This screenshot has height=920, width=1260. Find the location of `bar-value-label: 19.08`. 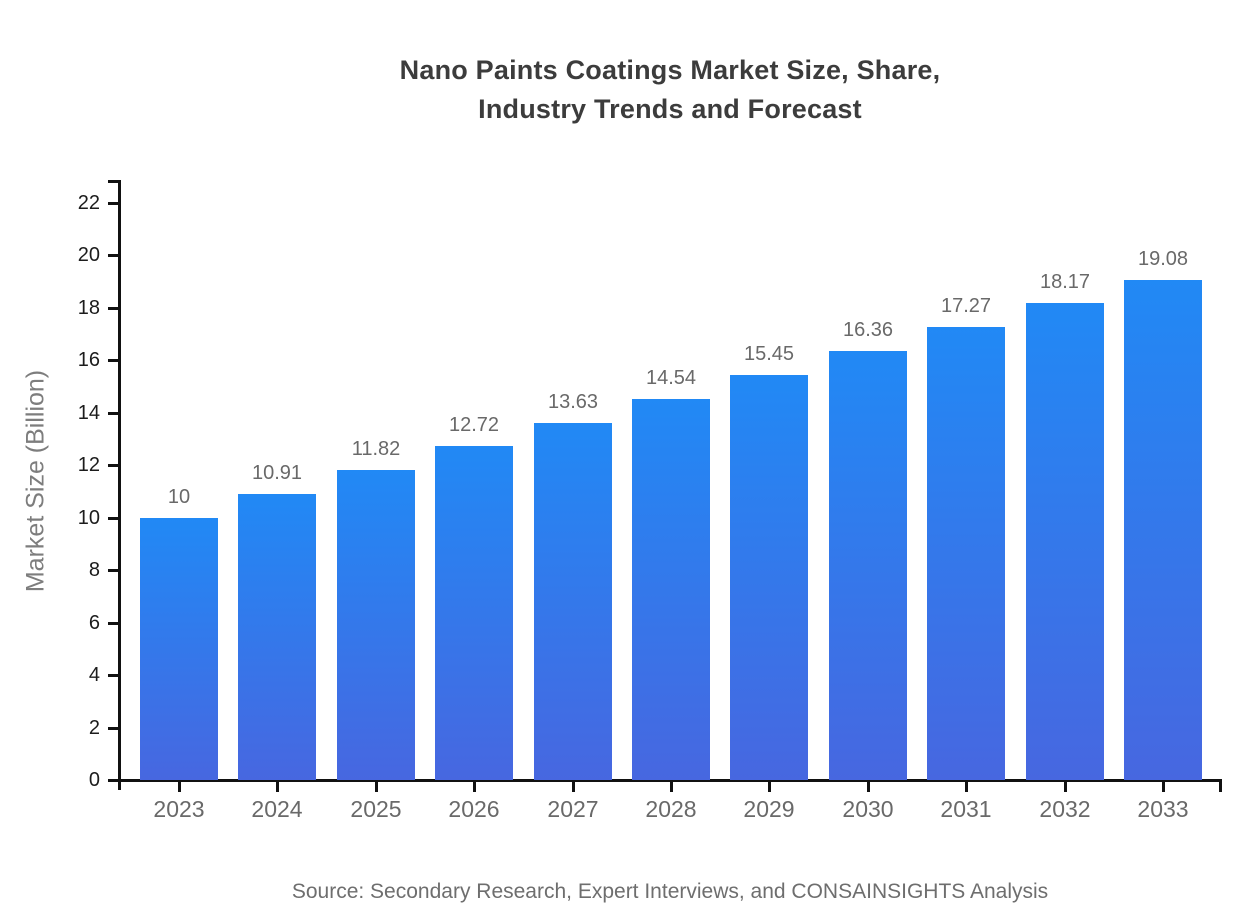

bar-value-label: 19.08 is located at coordinates (1163, 259).